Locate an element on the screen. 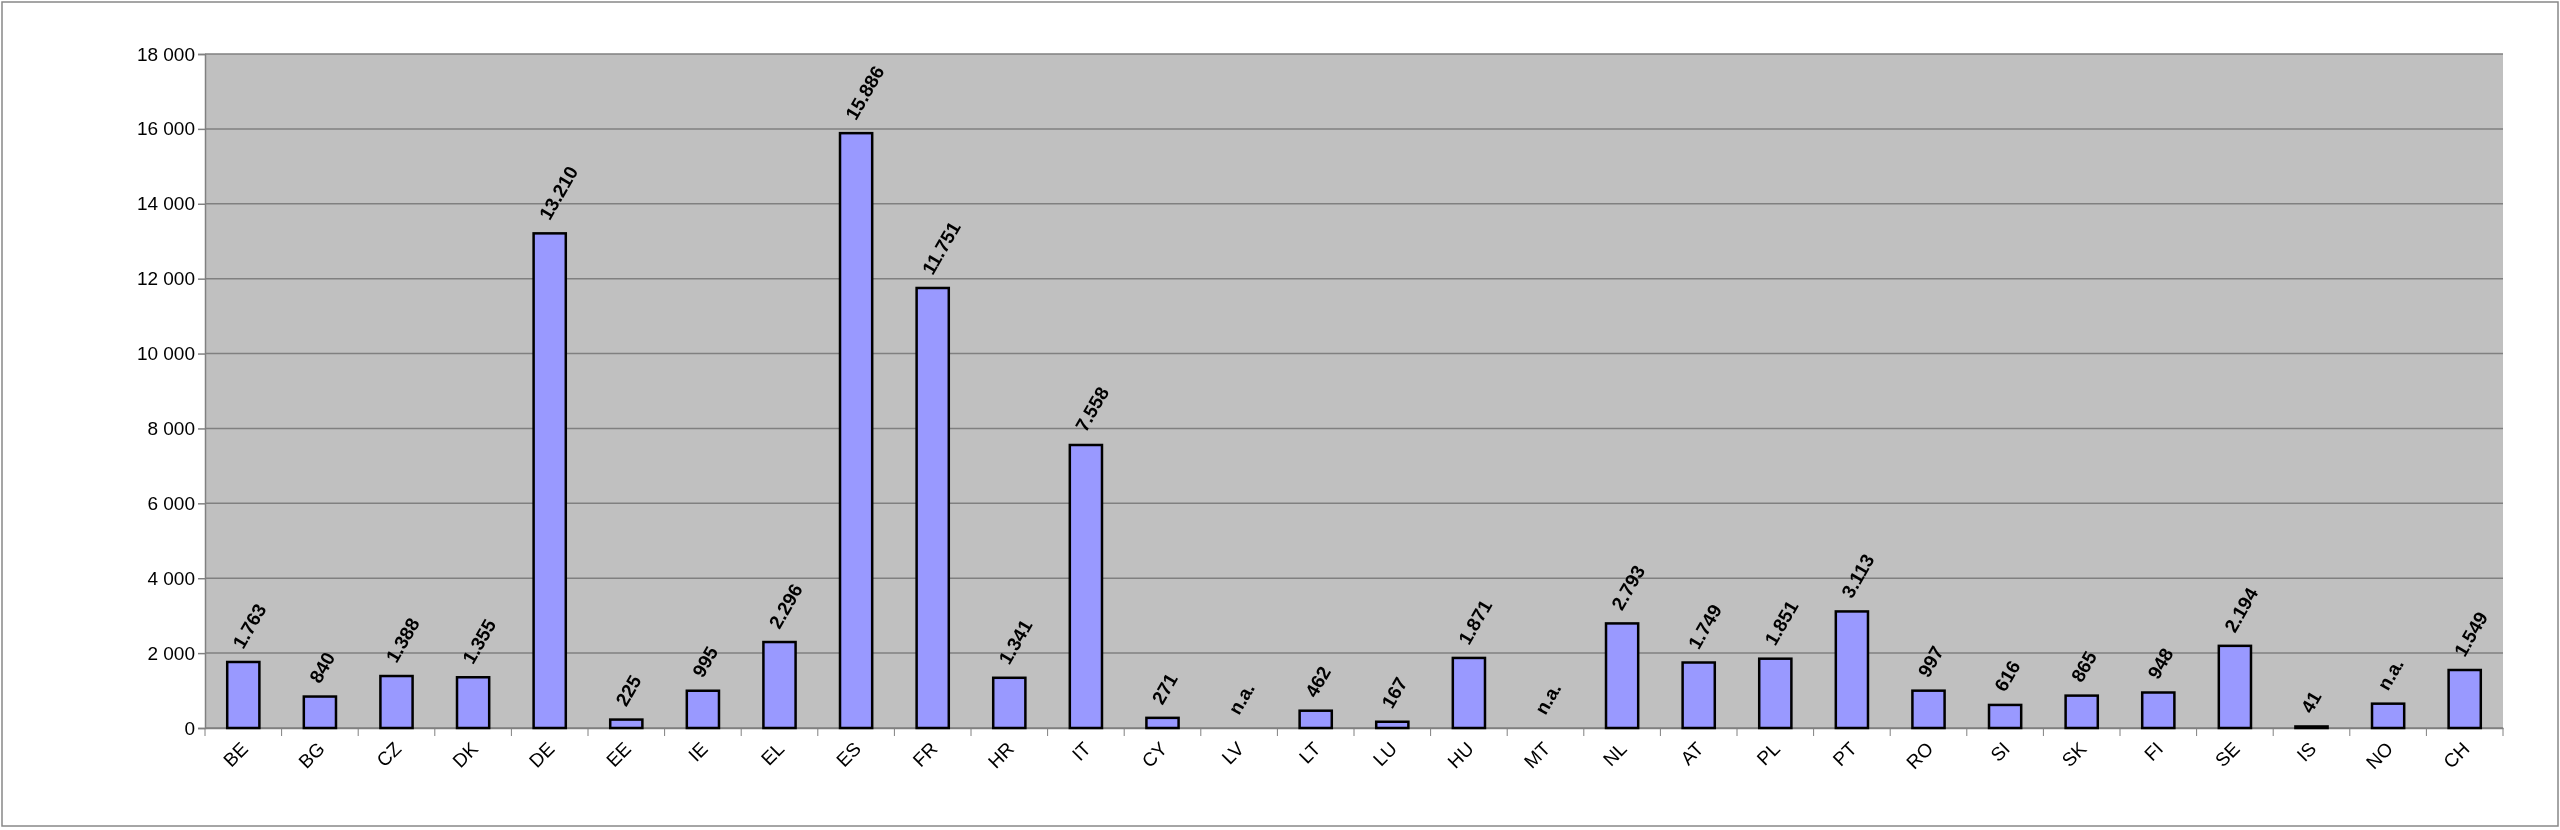 This screenshot has height=830, width=2560. y-tick-label: 18 000 is located at coordinates (165, 54).